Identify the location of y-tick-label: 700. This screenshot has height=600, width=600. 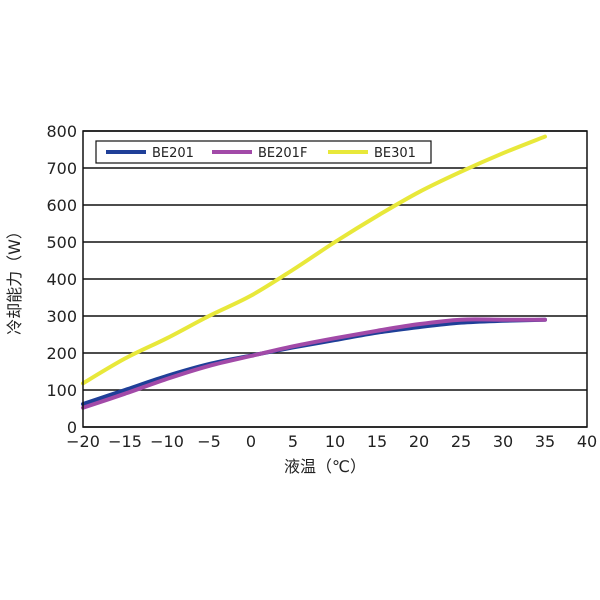
(61, 168).